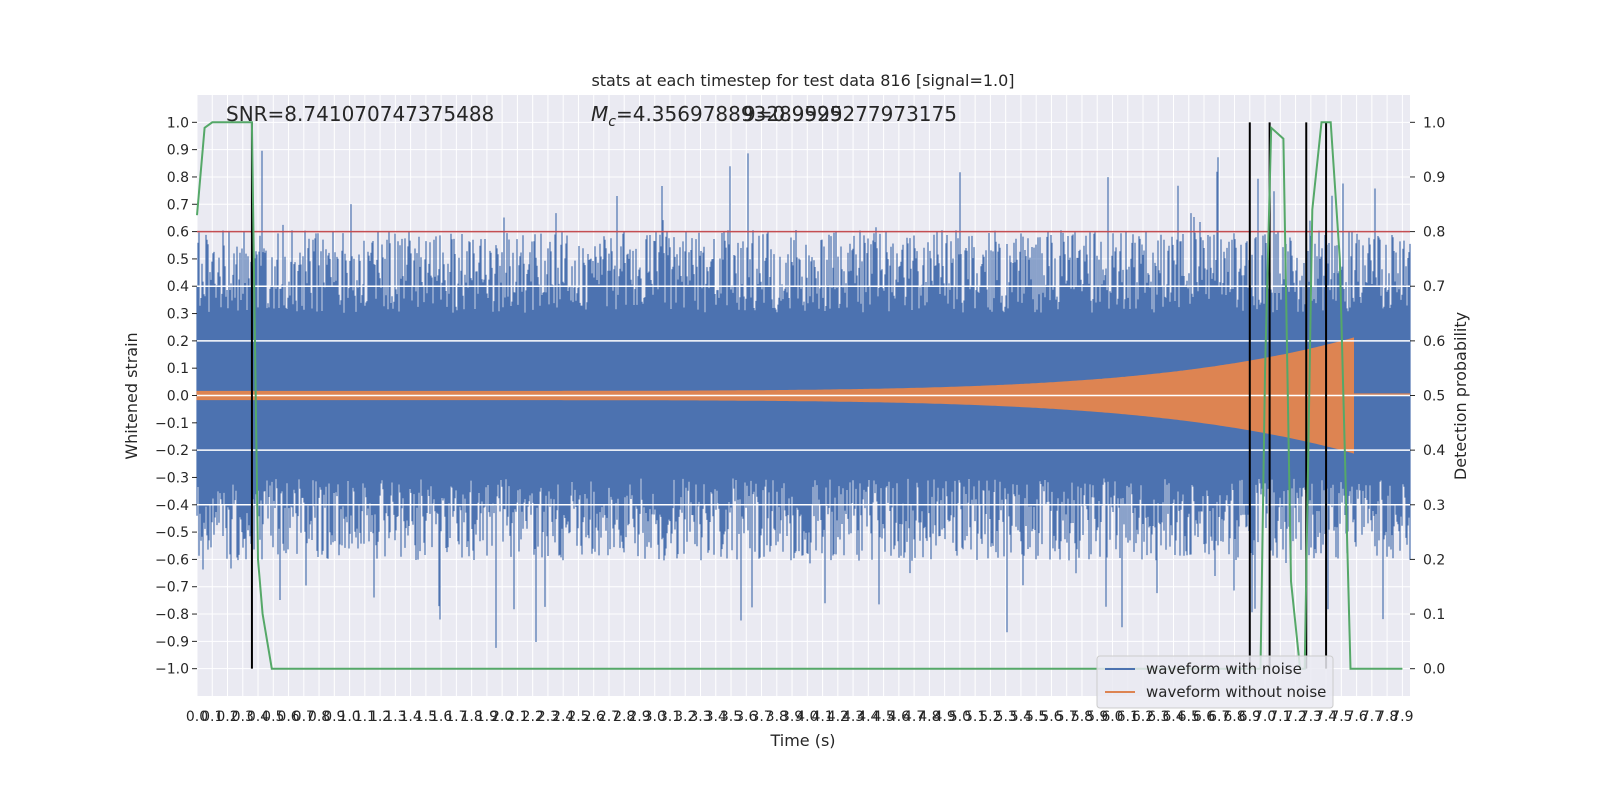  I want to click on x-tick-label-43: 4.3, so click(853, 717).